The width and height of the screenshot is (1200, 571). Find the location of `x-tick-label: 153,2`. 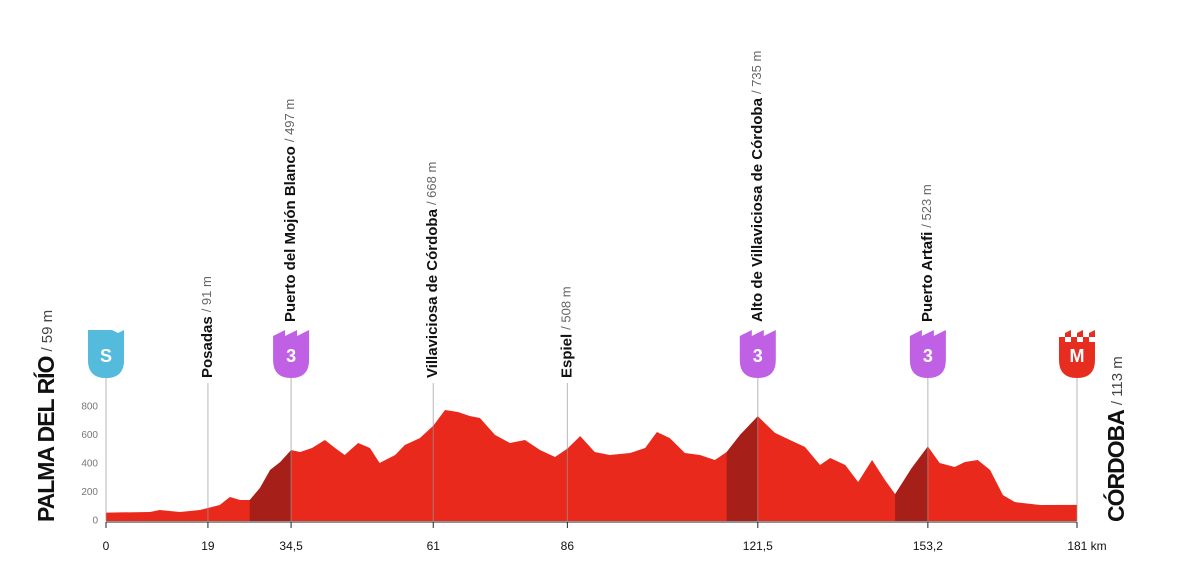

x-tick-label: 153,2 is located at coordinates (928, 546).